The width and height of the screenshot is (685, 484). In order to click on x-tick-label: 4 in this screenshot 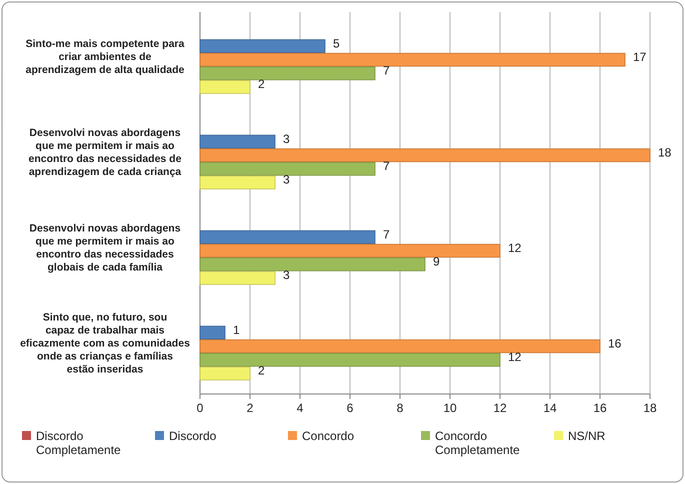, I will do `click(300, 408)`.